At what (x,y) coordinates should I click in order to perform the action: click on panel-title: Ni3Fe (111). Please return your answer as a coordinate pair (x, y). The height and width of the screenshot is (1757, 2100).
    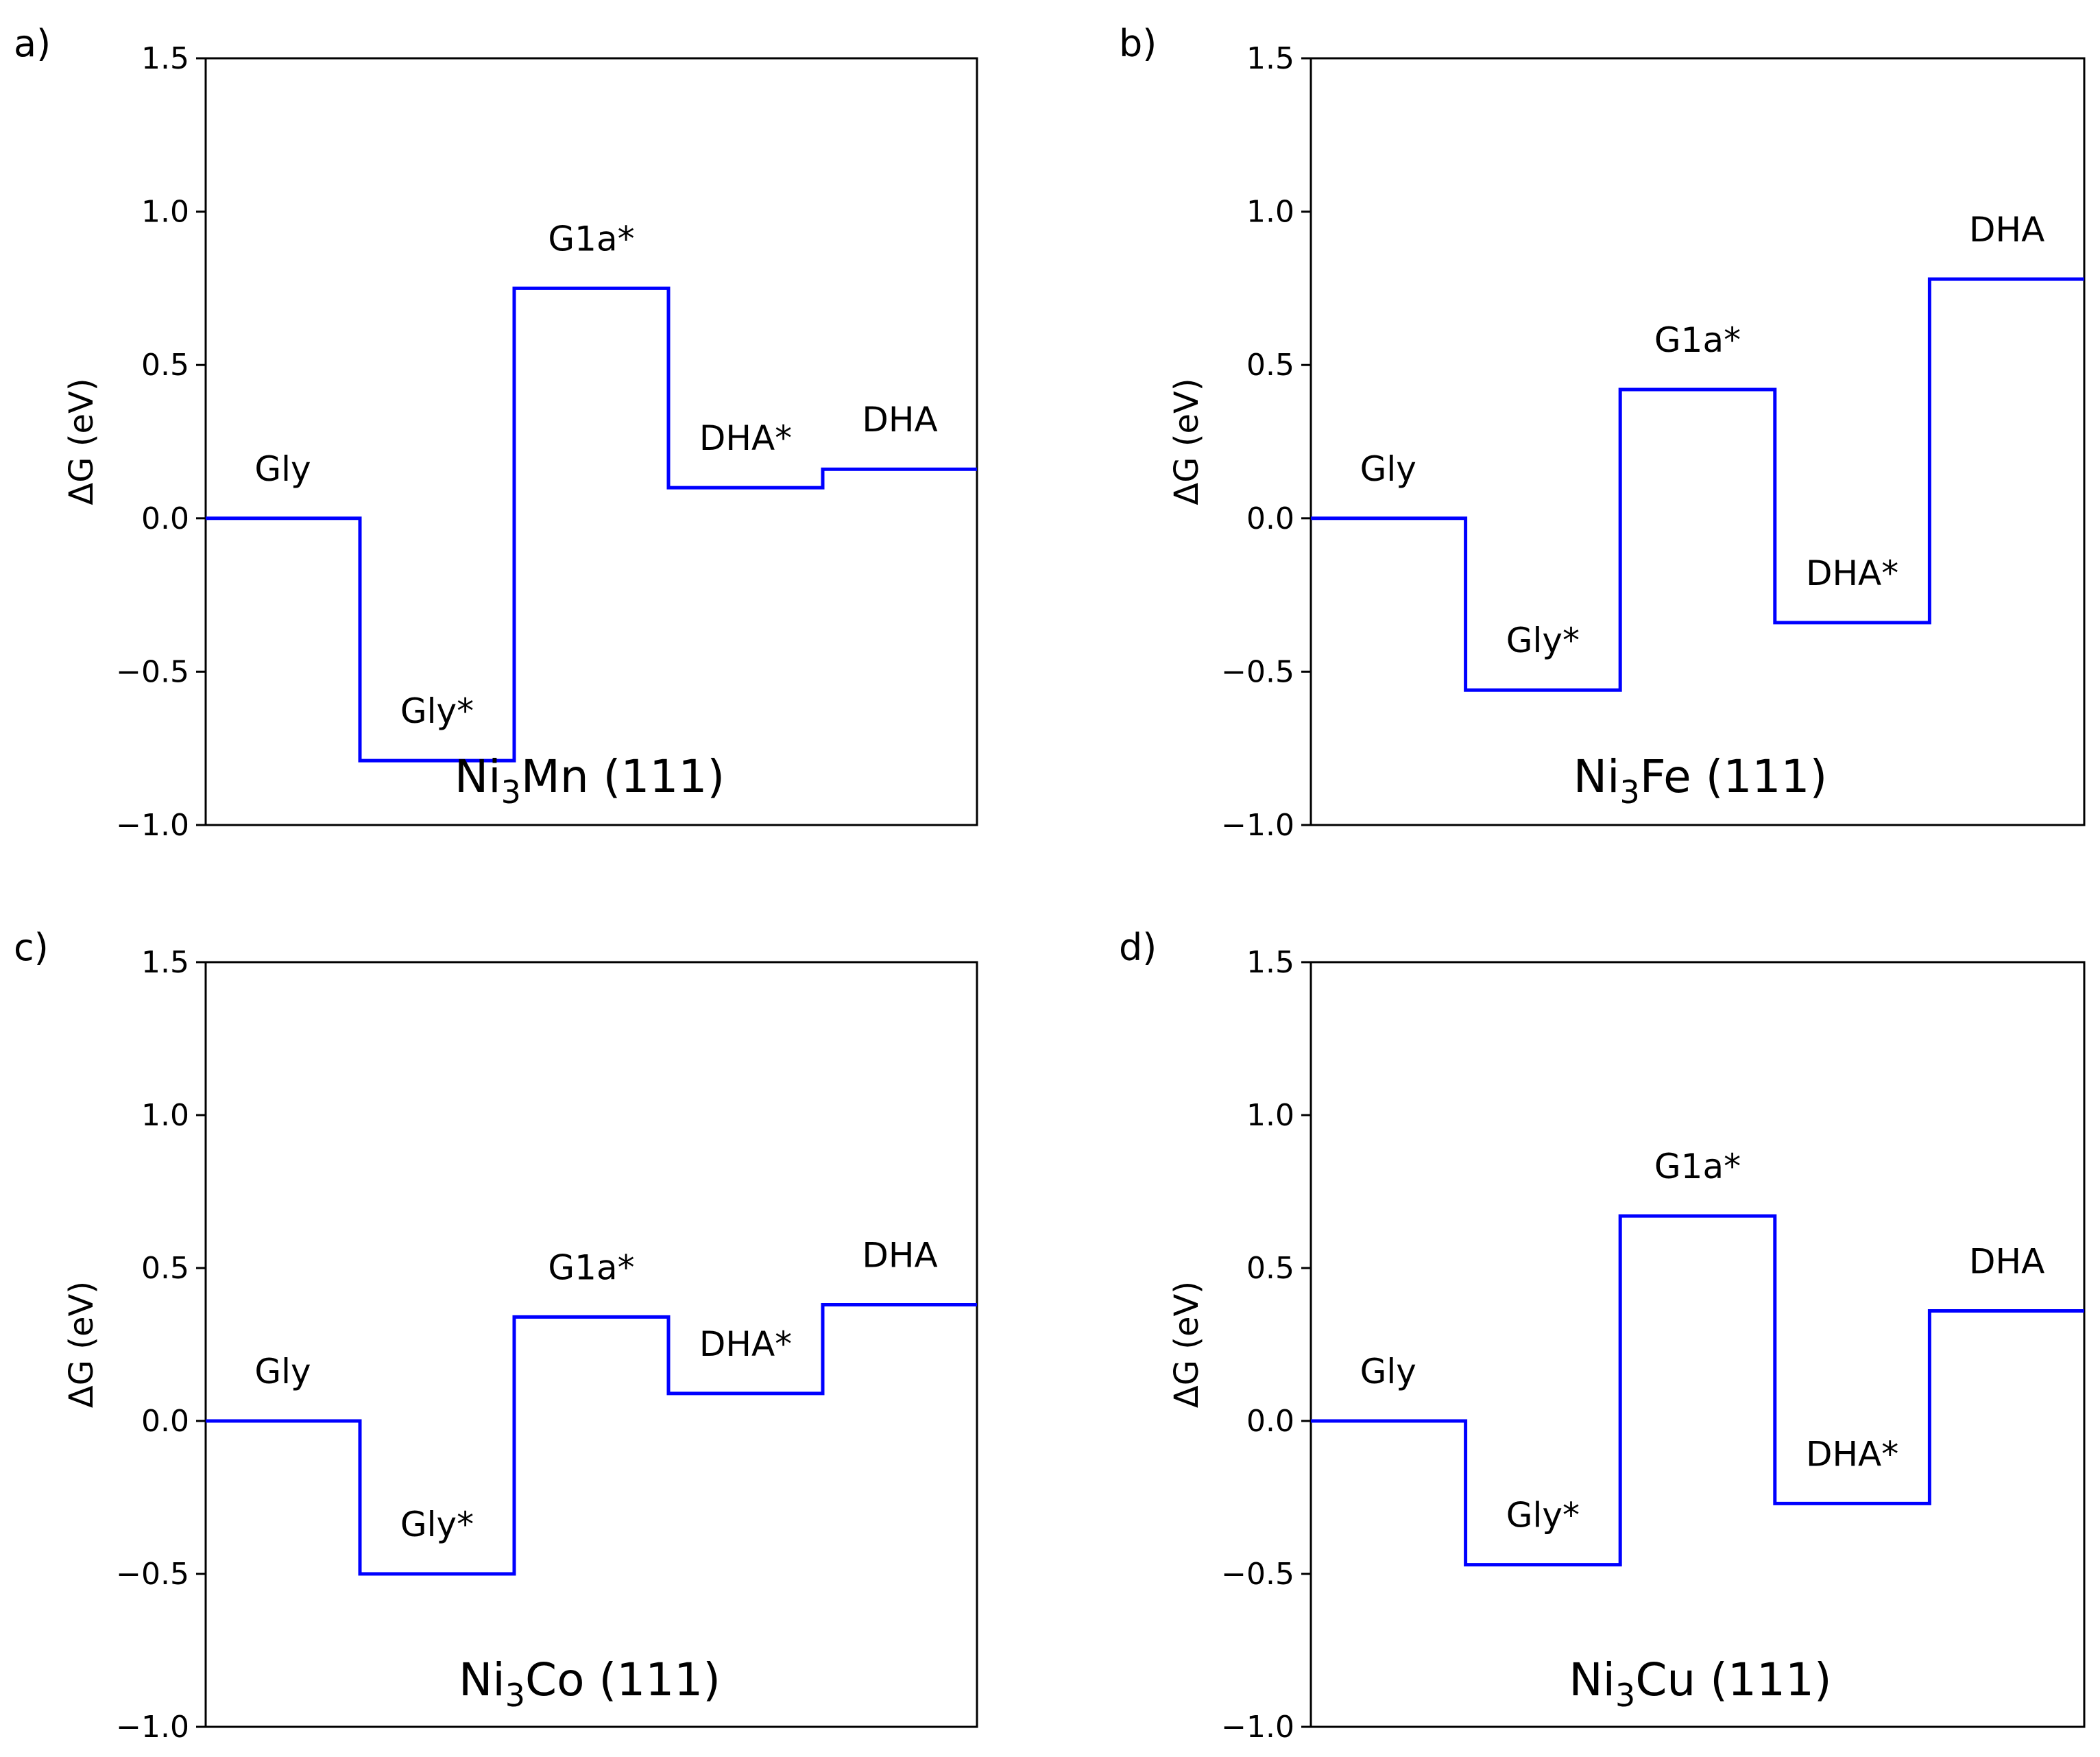
    Looking at the image, I should click on (1700, 780).